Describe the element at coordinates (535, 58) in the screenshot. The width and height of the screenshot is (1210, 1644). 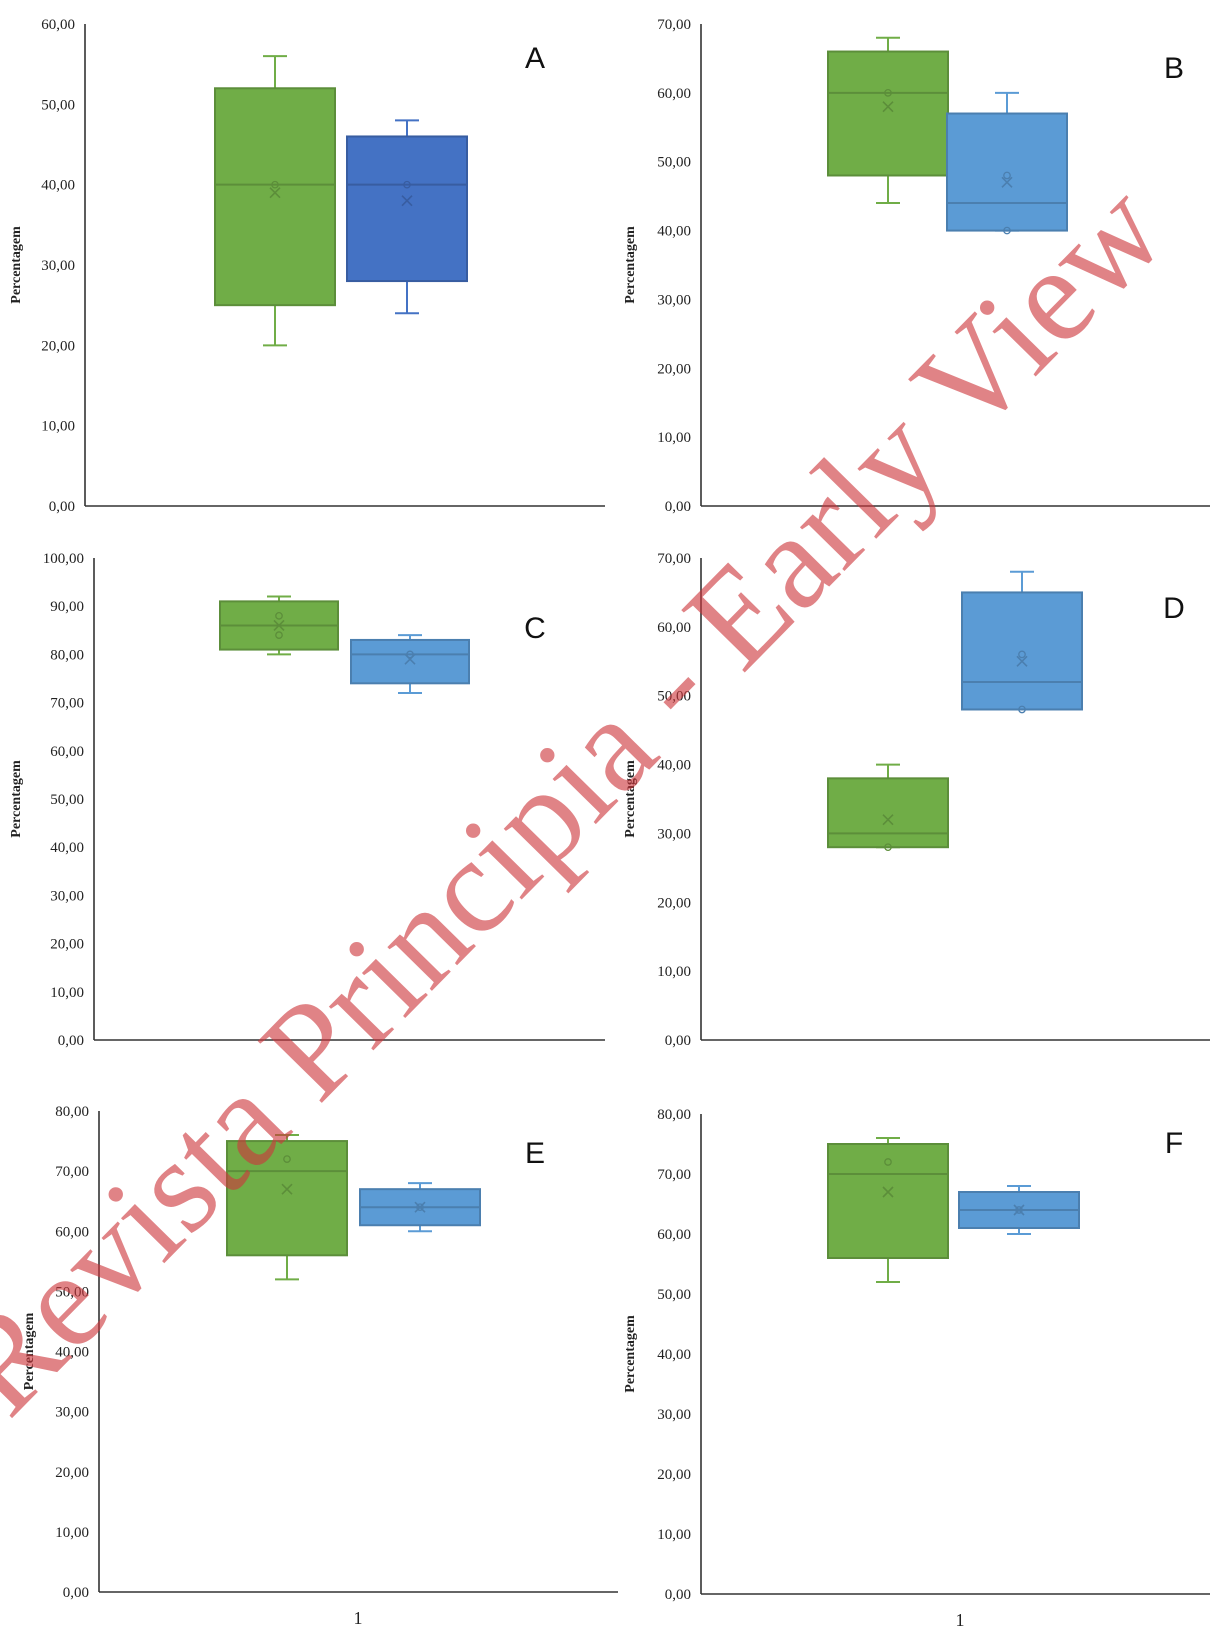
I see `panel-label: A` at that location.